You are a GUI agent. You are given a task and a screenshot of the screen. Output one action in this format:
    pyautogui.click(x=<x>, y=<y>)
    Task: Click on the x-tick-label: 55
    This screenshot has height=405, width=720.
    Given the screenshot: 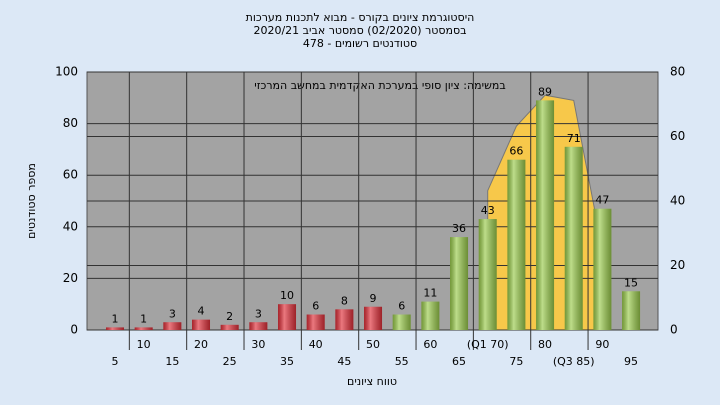 What is the action you would take?
    pyautogui.click(x=402, y=361)
    